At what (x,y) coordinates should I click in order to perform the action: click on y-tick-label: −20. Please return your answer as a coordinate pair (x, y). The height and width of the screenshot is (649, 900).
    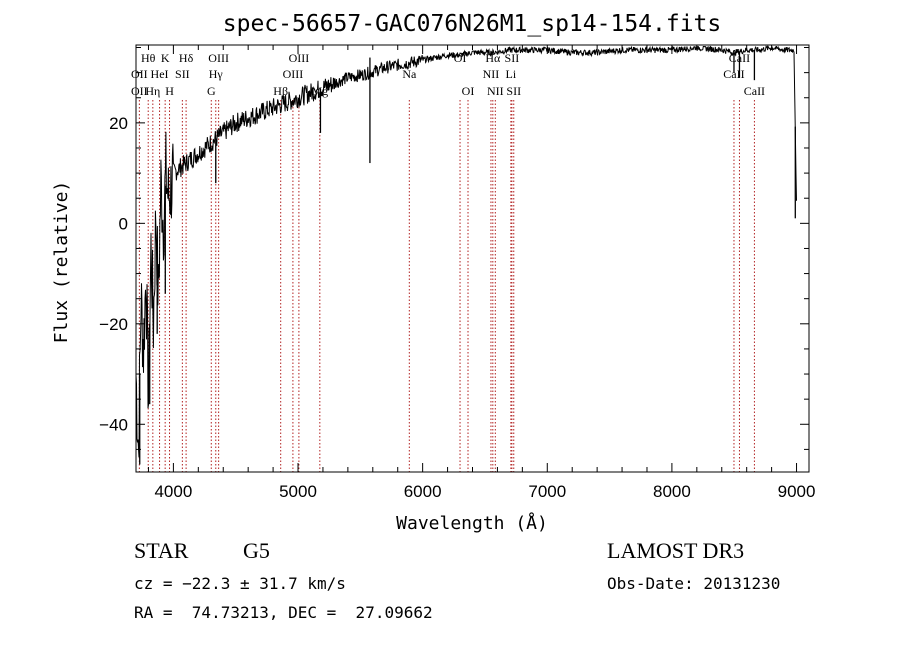
    Looking at the image, I should click on (113, 324).